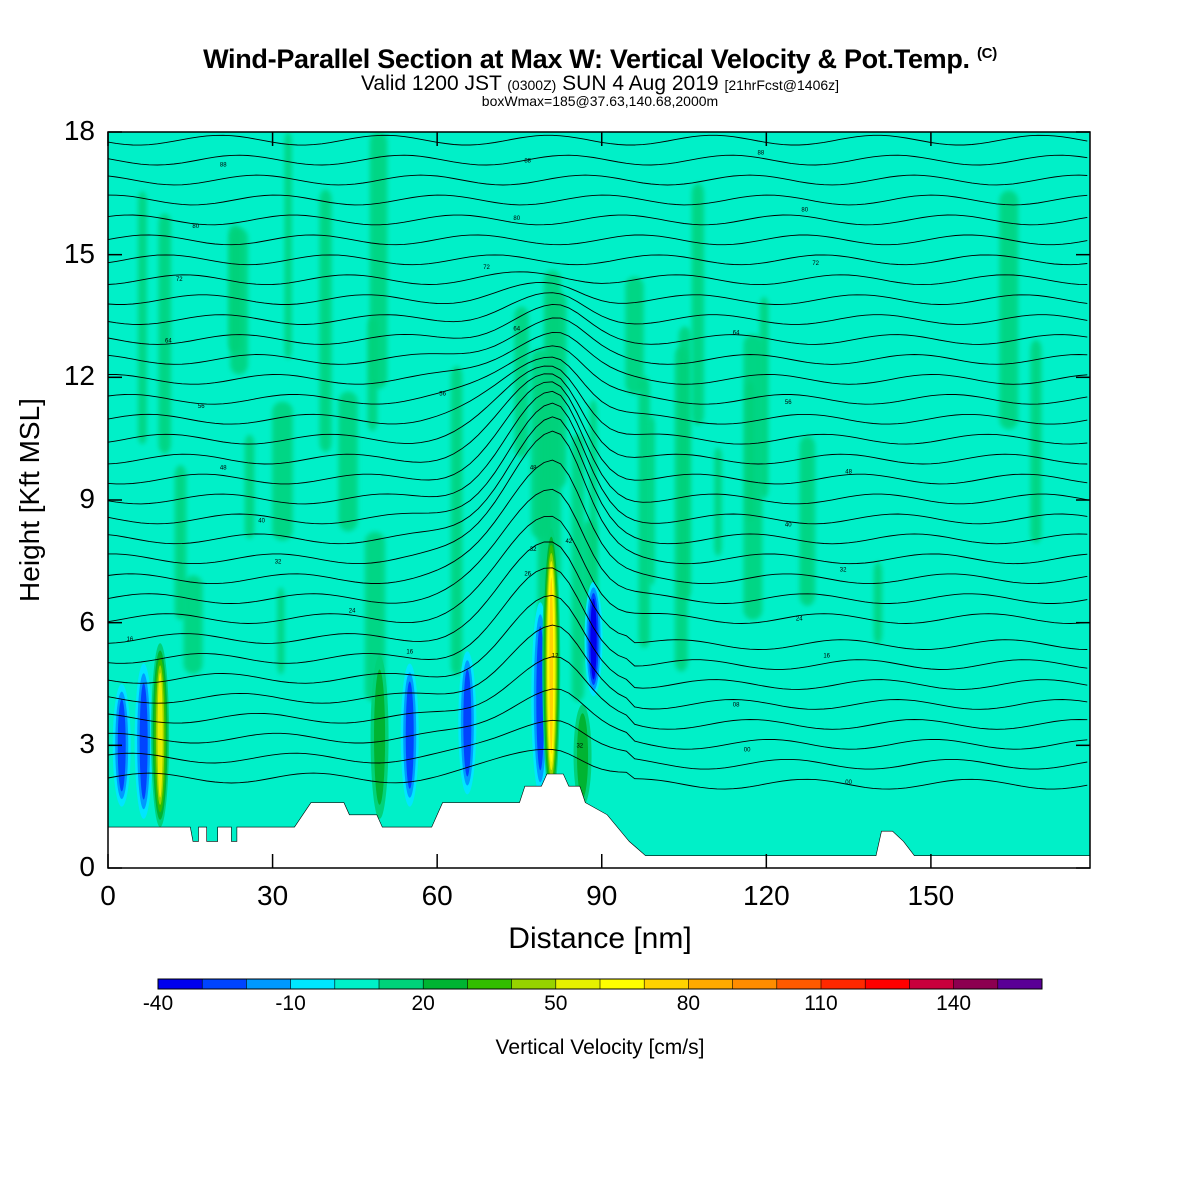 The height and width of the screenshot is (1200, 1200). Describe the element at coordinates (290, 1003) in the screenshot. I see `colorbar-tick-label: -10` at that location.